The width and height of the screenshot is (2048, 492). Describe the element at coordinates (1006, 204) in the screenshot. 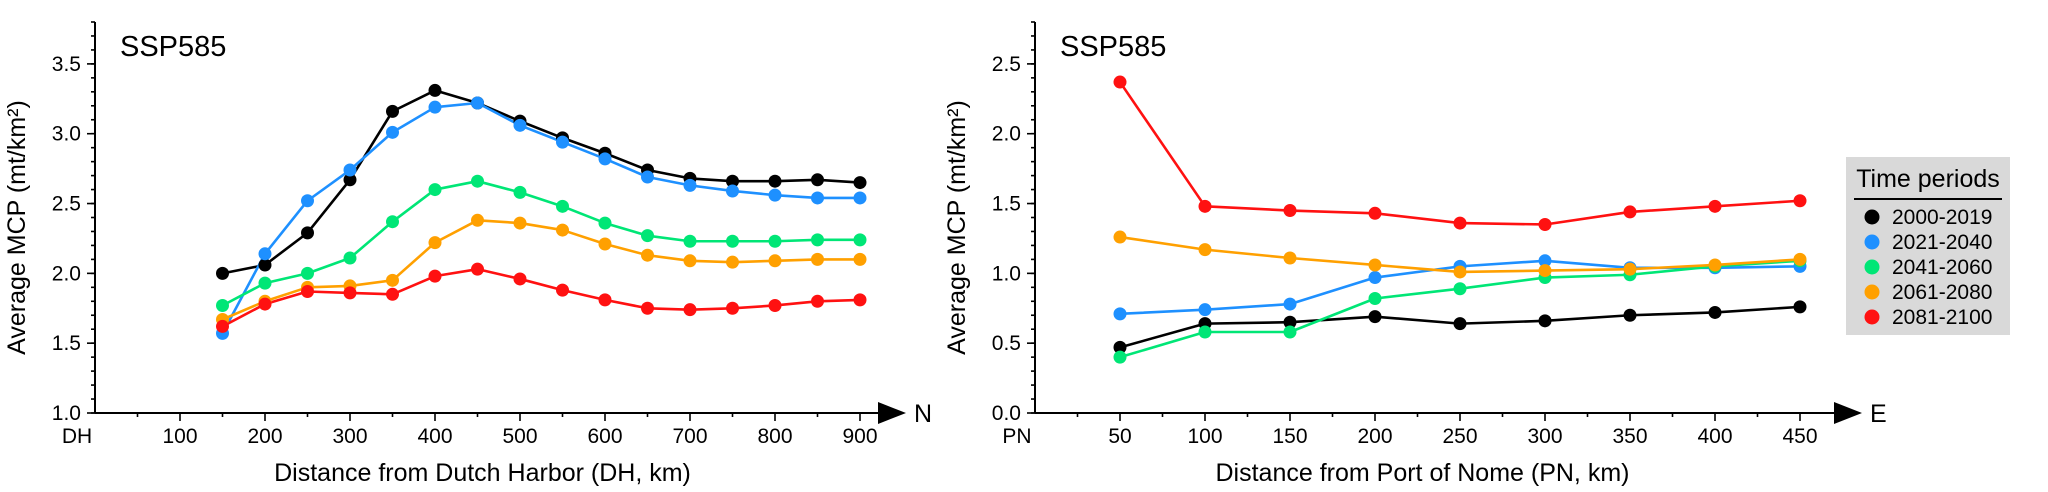

I see `y-tick-label: 1.5` at that location.